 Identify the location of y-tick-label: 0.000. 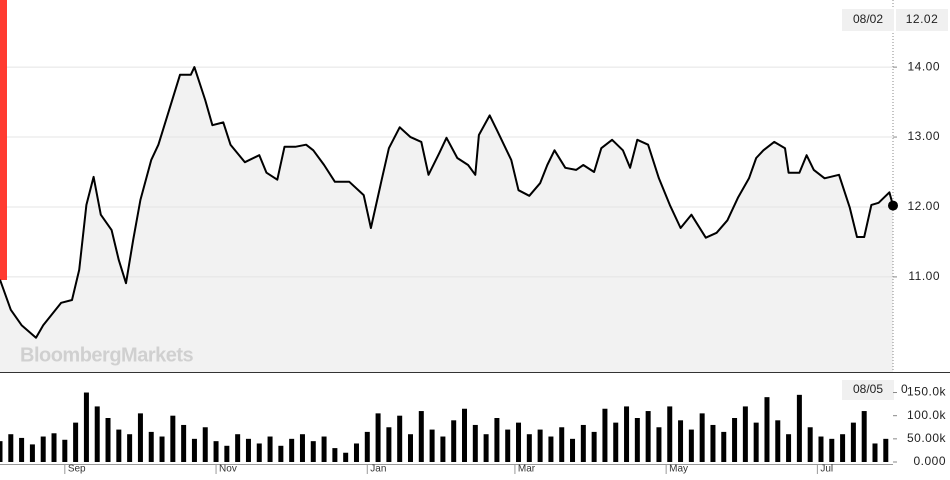
(929, 461).